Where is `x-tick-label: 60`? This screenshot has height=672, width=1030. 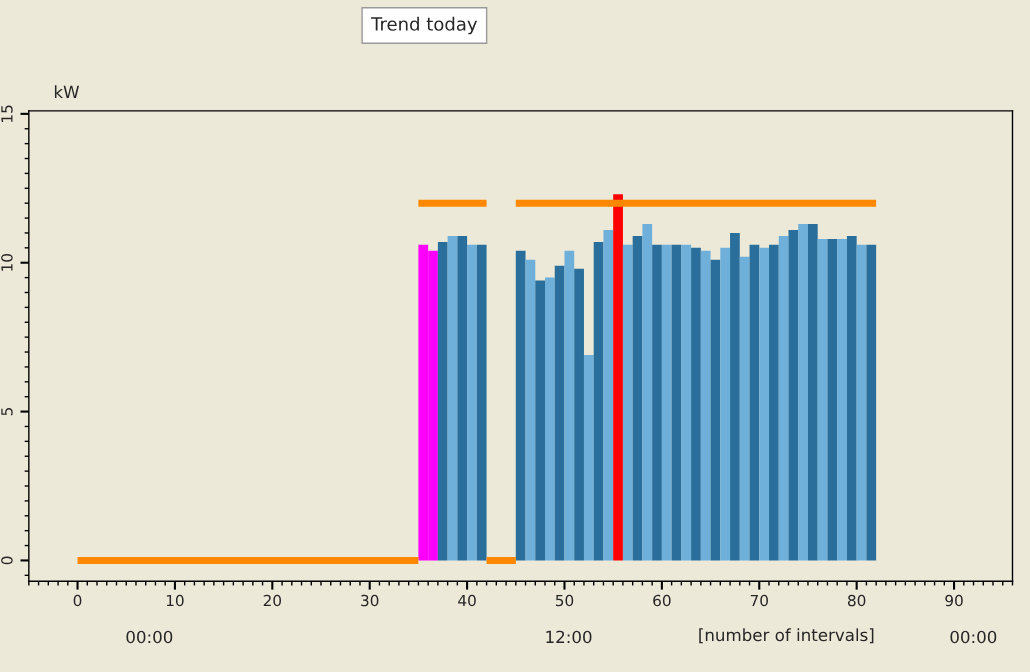 x-tick-label: 60 is located at coordinates (662, 600).